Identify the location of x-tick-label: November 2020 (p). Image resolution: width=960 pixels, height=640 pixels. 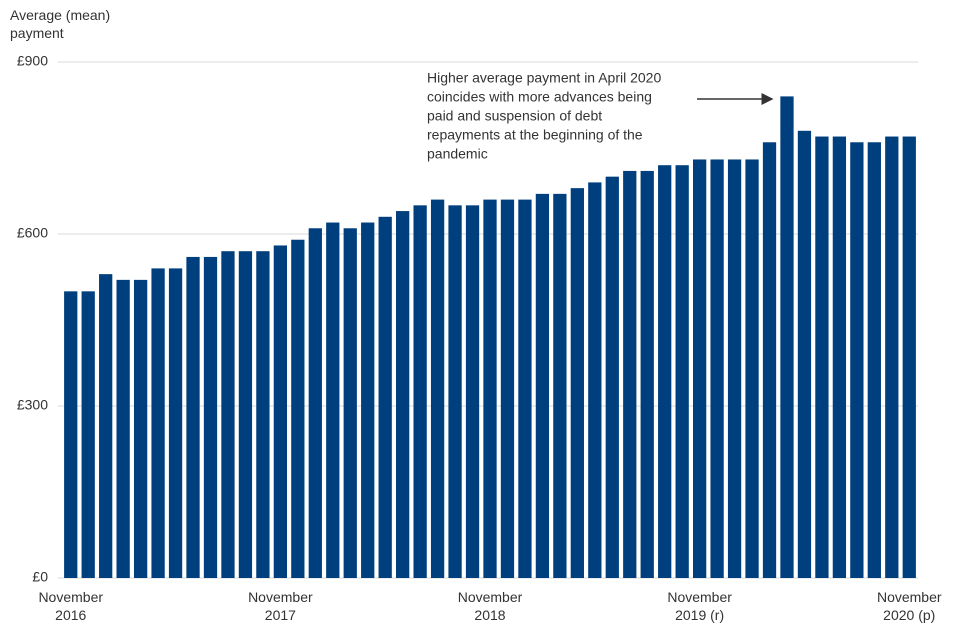
(909, 606).